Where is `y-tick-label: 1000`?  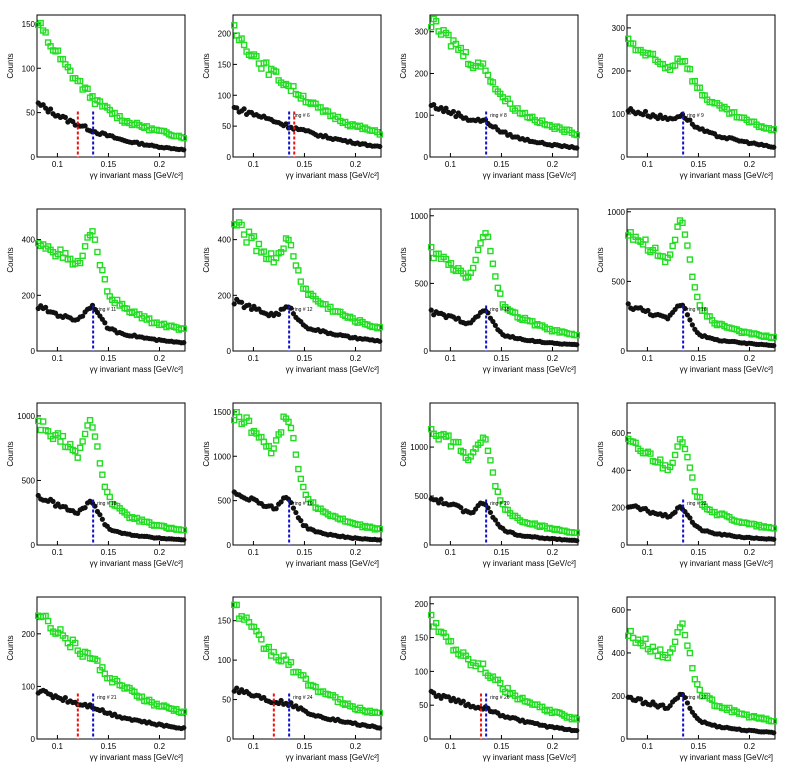
y-tick-label: 1000 is located at coordinates (26, 416).